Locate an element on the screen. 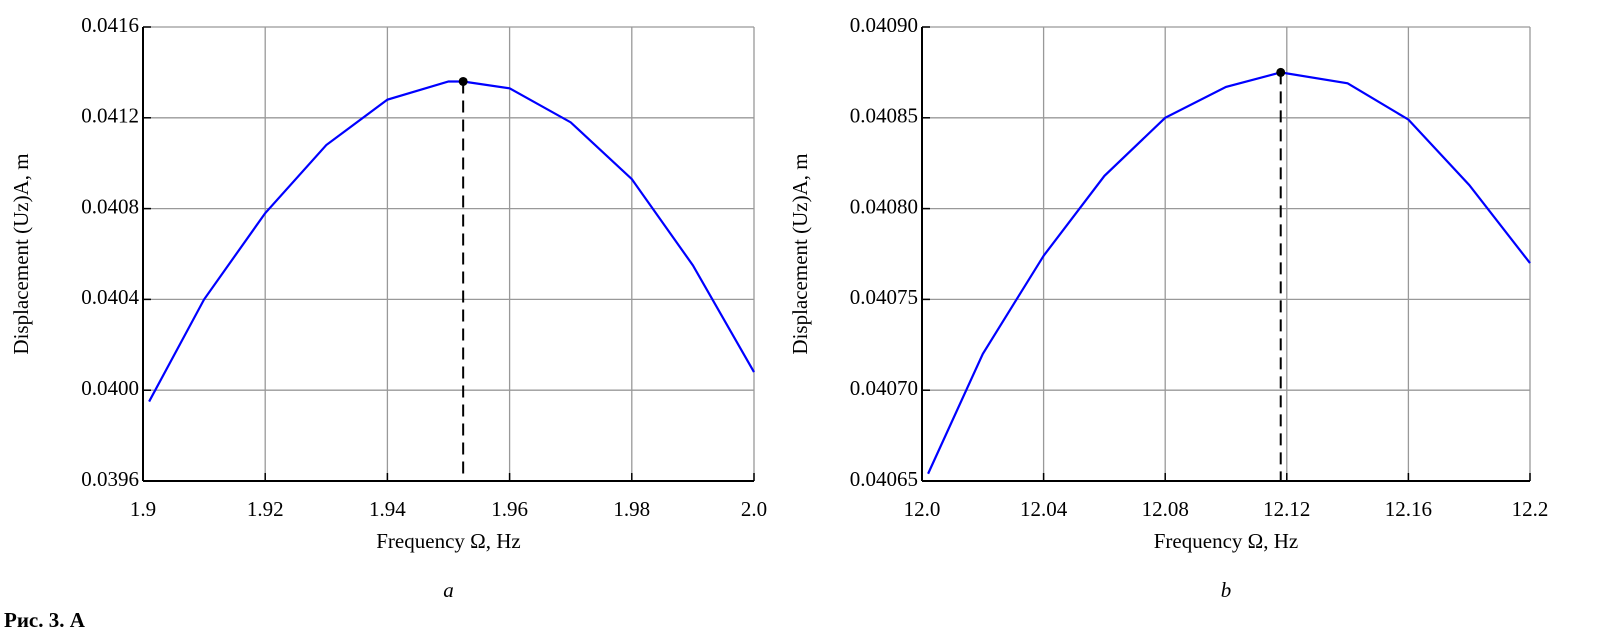 The image size is (1606, 634). x-tick-label: 12.12 is located at coordinates (1286, 509).